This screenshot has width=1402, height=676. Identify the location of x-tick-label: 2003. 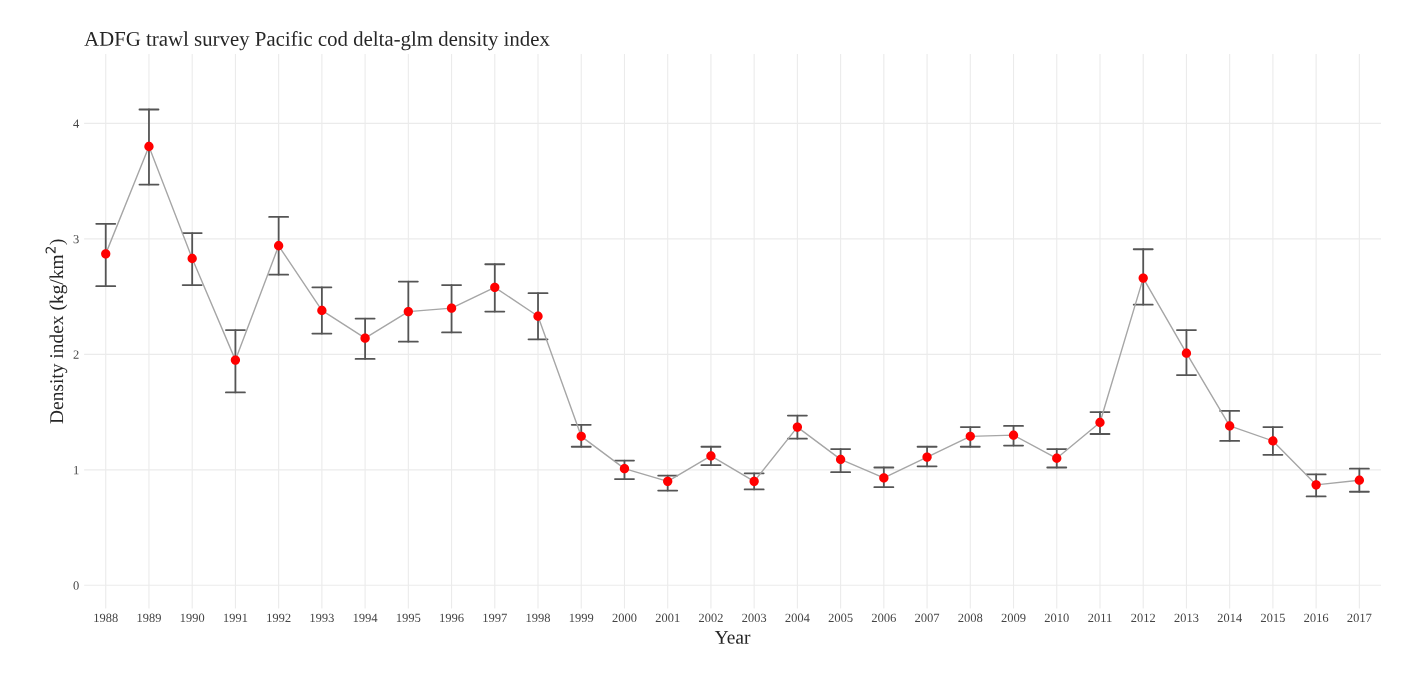
(754, 618).